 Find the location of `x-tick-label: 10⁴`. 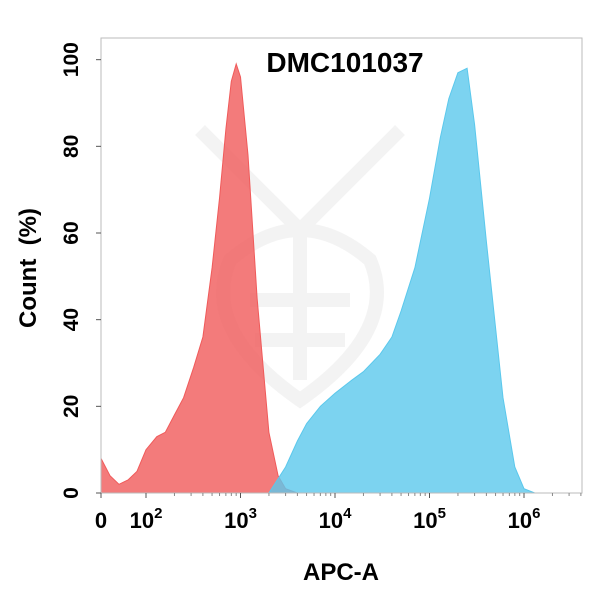

x-tick-label: 10⁴ is located at coordinates (335, 519).